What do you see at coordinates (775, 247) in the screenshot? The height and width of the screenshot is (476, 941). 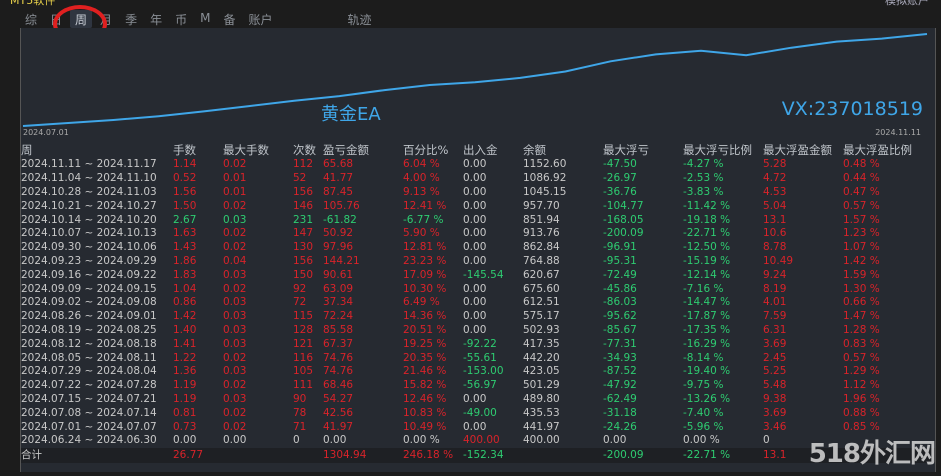 I see `table-cell: 8.78` at bounding box center [775, 247].